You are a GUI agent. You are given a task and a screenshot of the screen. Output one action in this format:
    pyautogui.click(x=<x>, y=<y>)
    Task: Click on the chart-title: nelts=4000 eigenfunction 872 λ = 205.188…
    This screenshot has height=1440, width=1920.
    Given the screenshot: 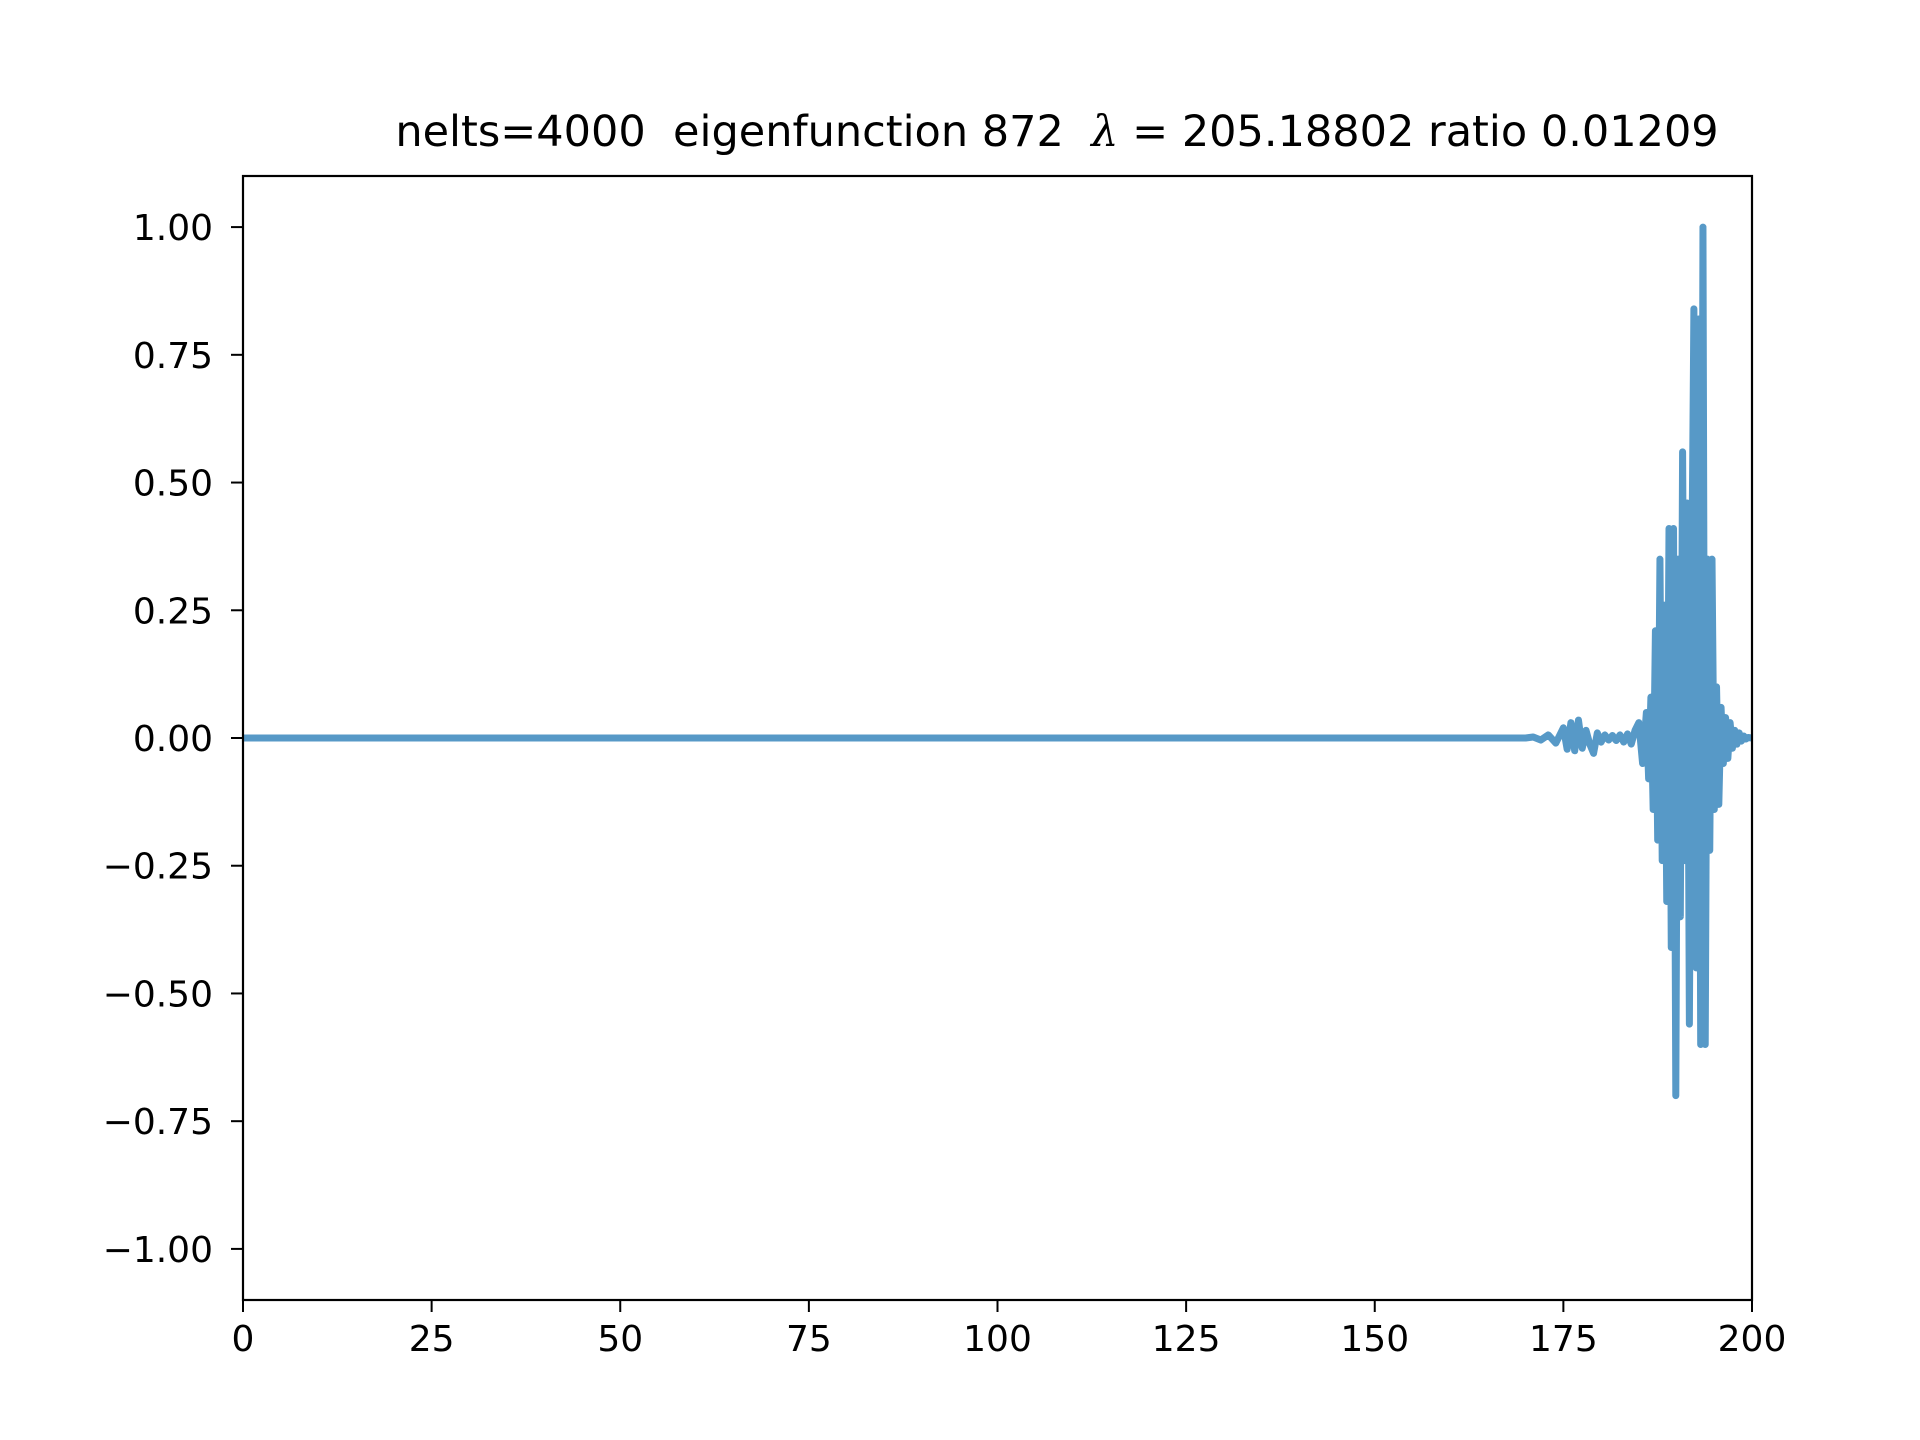 What is the action you would take?
    pyautogui.click(x=1056, y=132)
    